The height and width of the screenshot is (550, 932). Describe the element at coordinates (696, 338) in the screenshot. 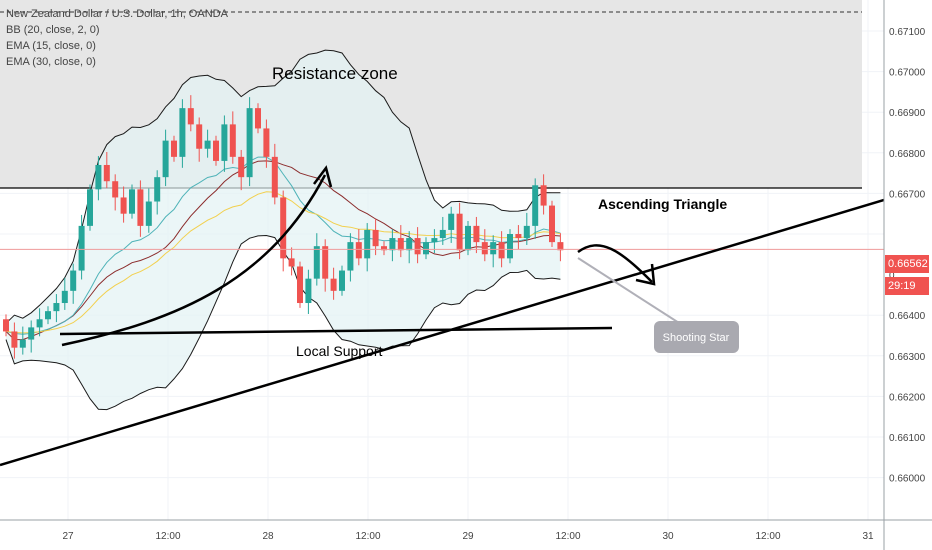

I see `shooting-star-label: Shooting Star` at that location.